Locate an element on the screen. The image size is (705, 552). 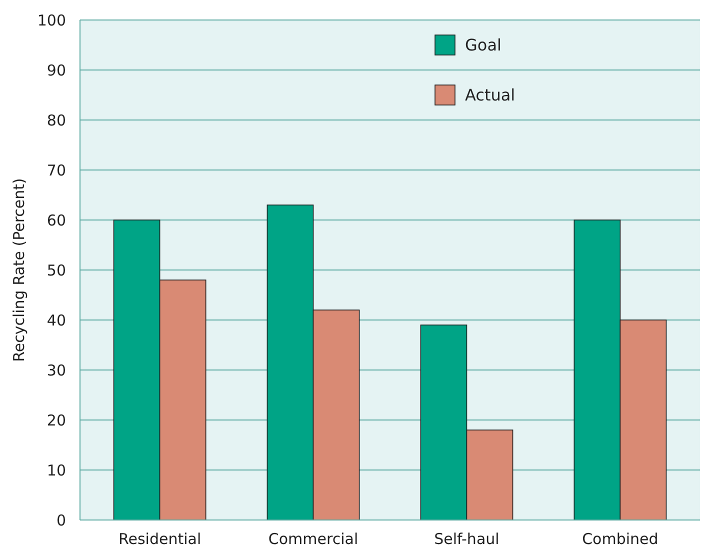
y-tick-label: 70 is located at coordinates (56, 170).